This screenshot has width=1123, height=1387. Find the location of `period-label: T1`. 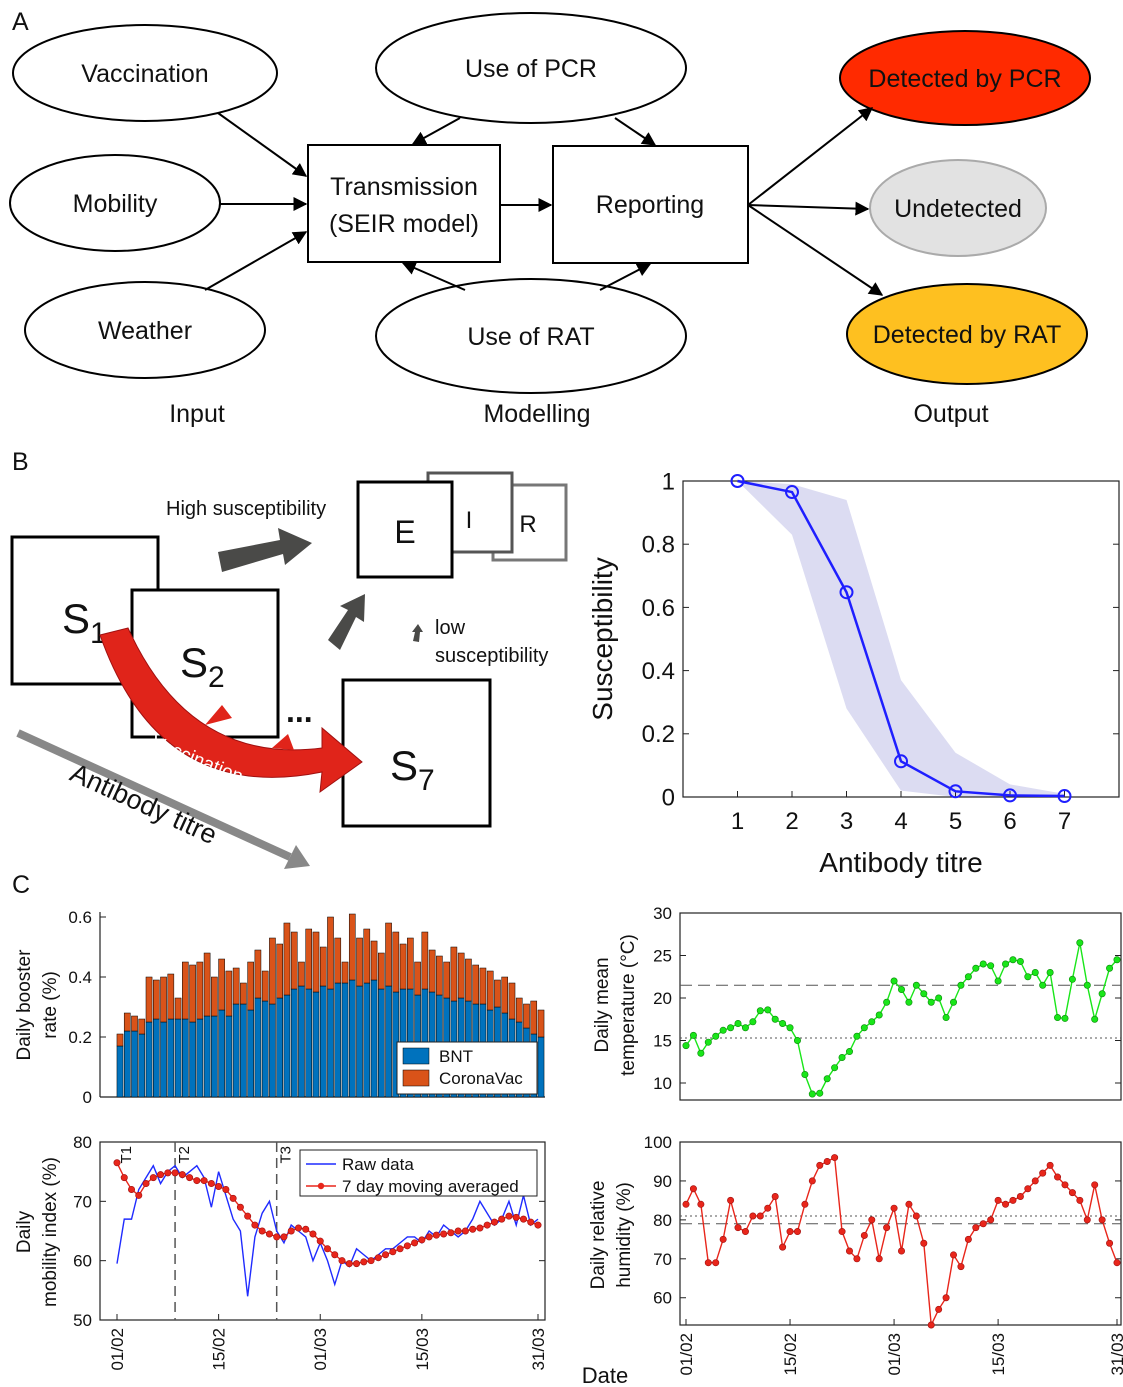

period-label: T1 is located at coordinates (126, 1155).